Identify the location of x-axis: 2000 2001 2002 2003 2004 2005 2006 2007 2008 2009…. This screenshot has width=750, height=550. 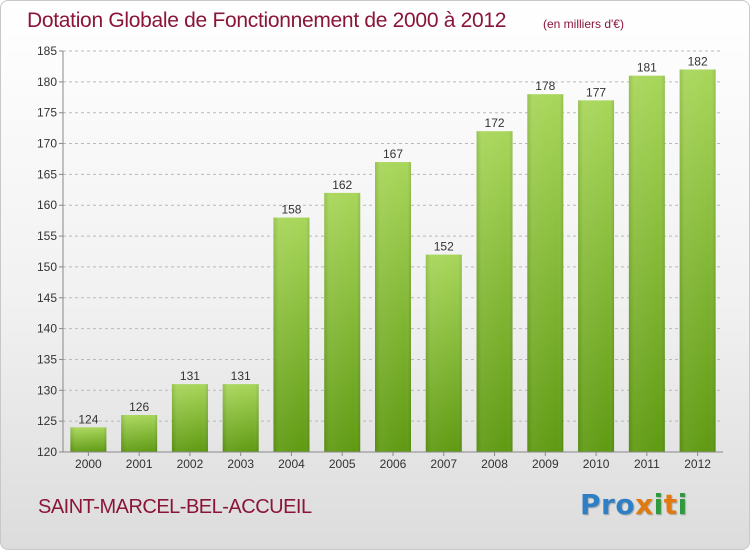
(393, 461).